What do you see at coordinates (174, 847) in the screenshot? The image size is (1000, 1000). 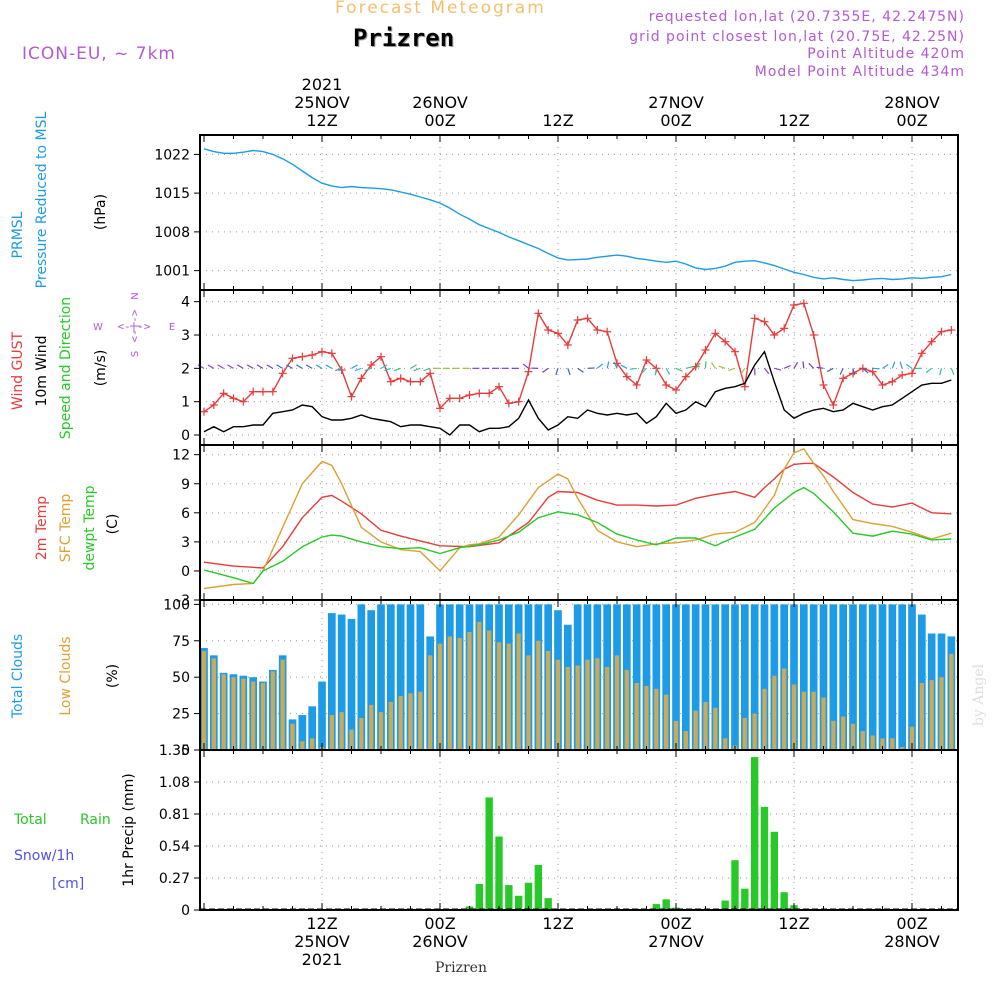 I see `y-tick-label: 0.54` at bounding box center [174, 847].